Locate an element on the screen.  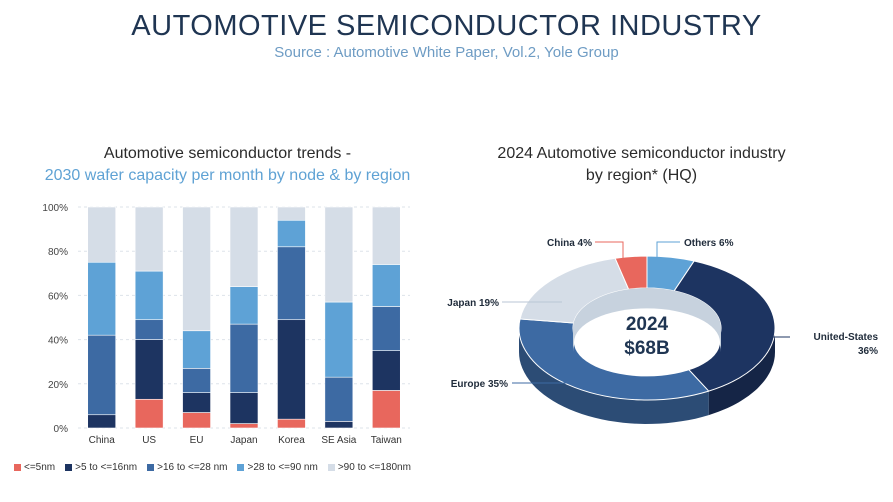
donut-inner-wall is located at coordinates (647, 320).